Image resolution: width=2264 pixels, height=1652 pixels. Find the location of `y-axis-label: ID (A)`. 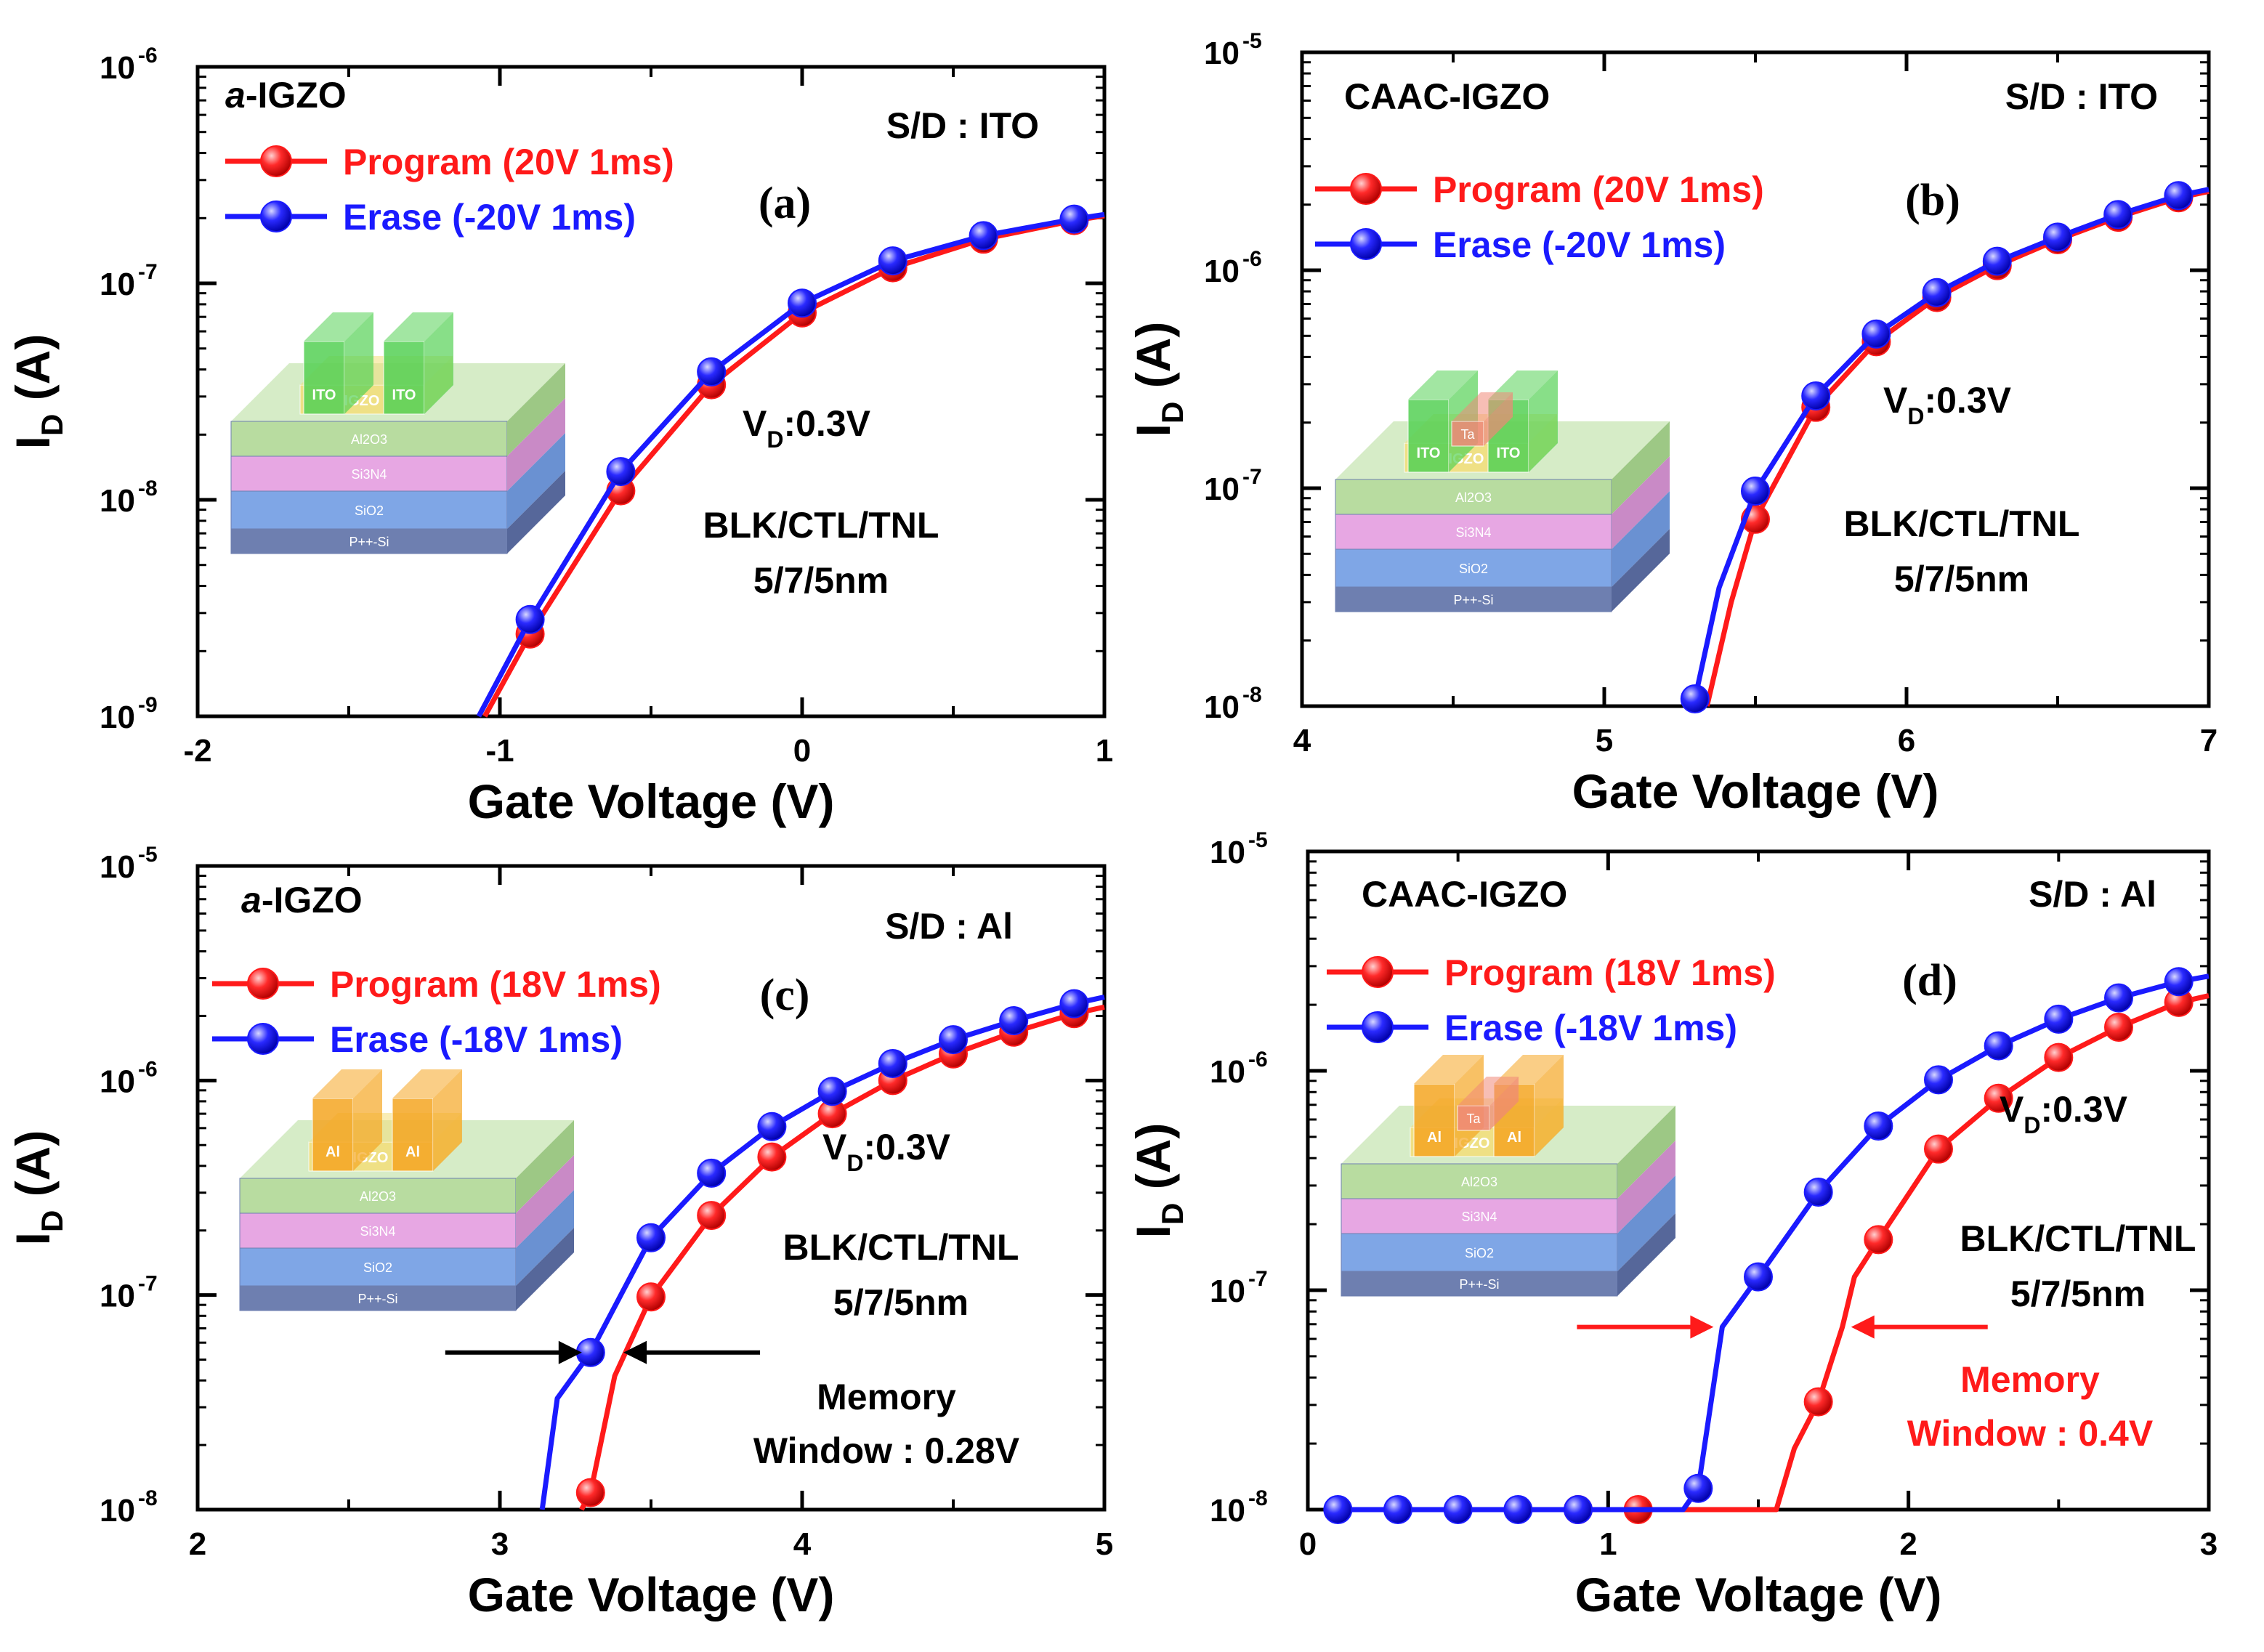

y-axis-label: ID (A) is located at coordinates (1157, 380).